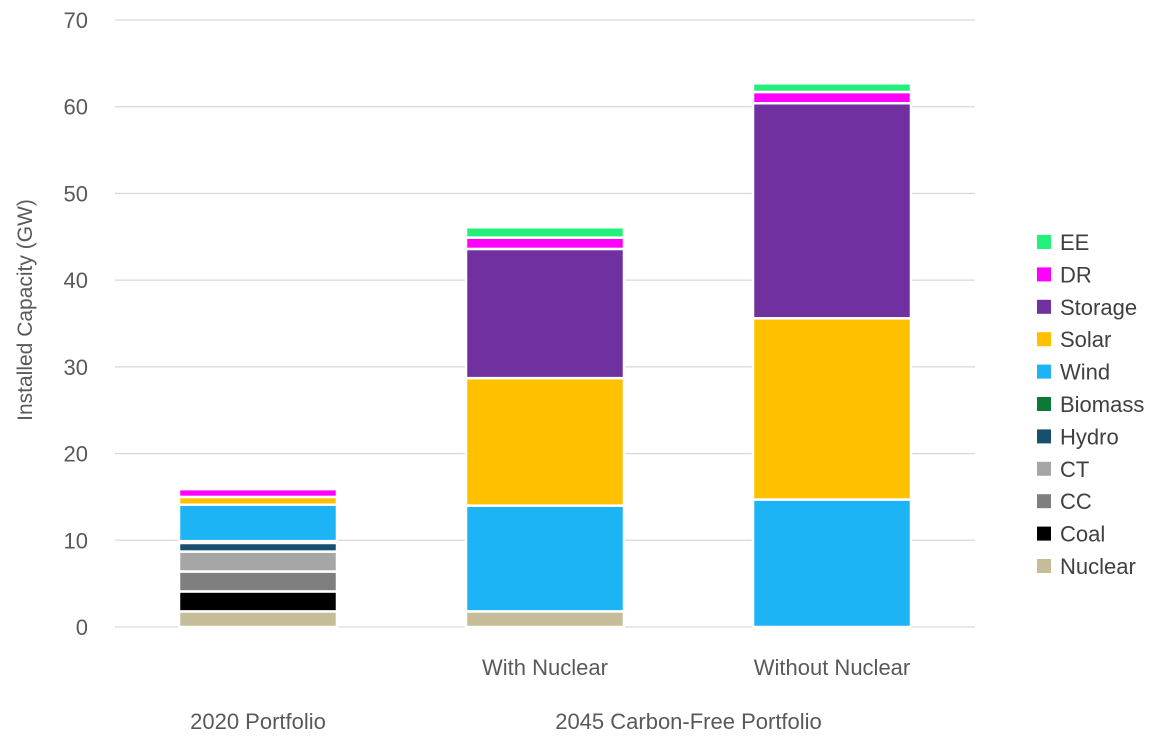  Describe the element at coordinates (258, 721) in the screenshot. I see `x-group-label: 2020 Portfolio` at that location.